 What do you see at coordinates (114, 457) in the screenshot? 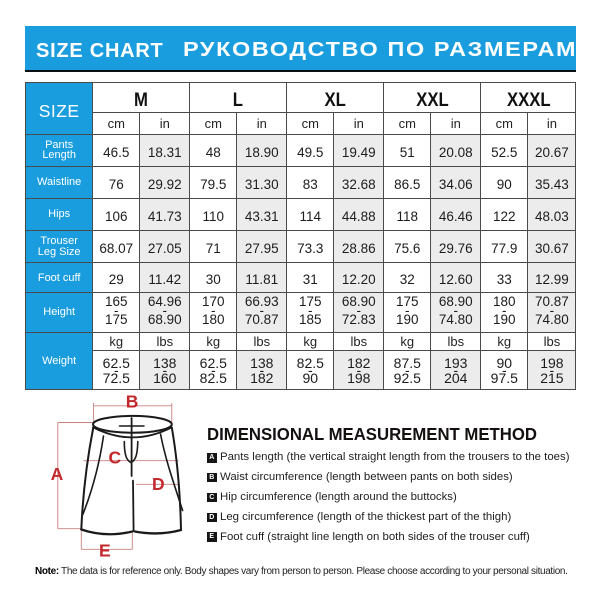
I see `svg-text: C` at bounding box center [114, 457].